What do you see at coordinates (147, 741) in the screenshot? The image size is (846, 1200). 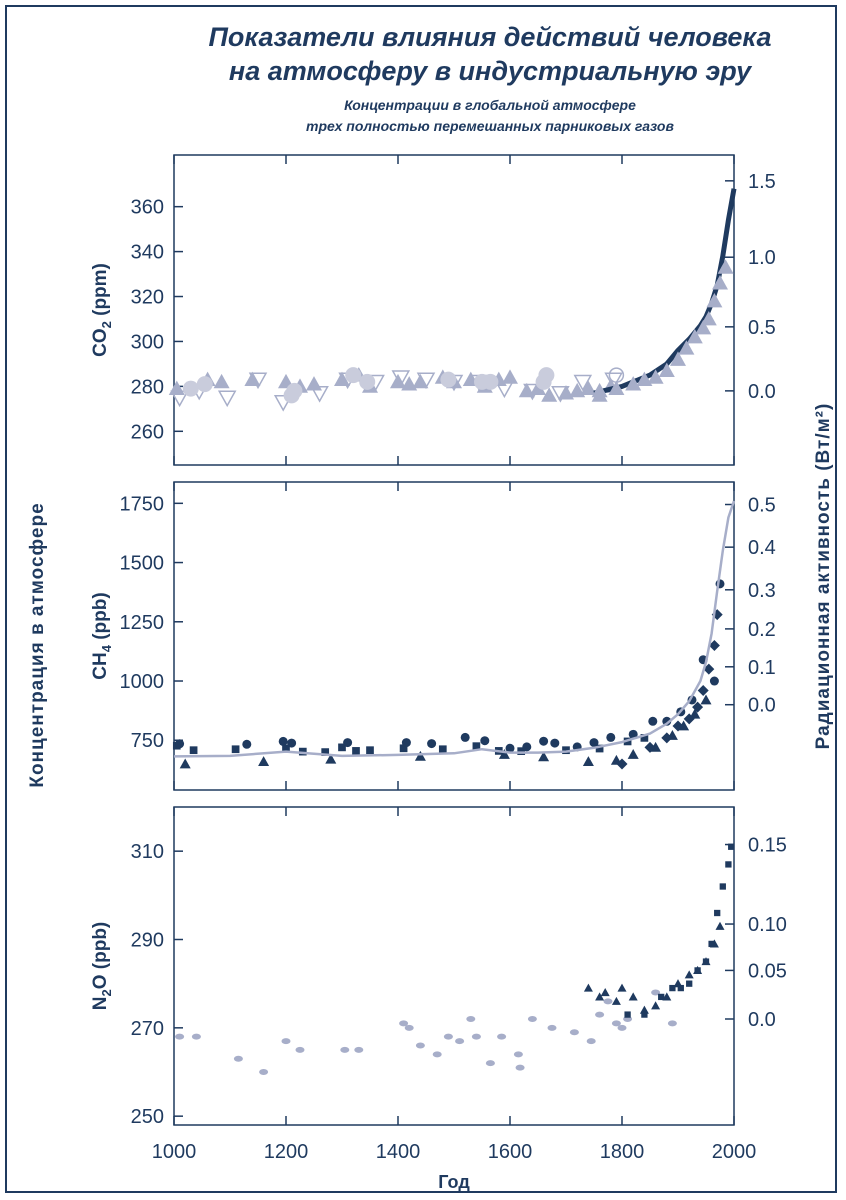 I see `y-tick-label: 750` at bounding box center [147, 741].